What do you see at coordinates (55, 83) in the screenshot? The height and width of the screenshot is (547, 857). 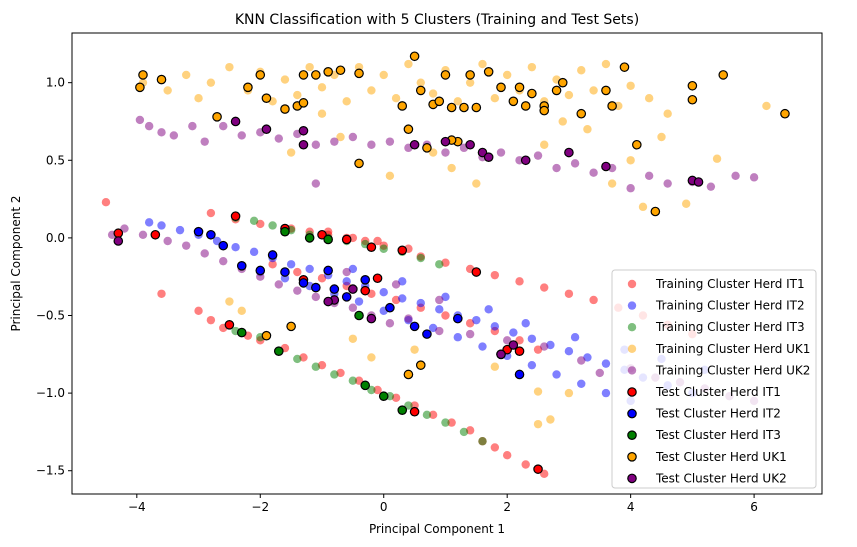 I see `y-tick-label: 1.0` at bounding box center [55, 83].